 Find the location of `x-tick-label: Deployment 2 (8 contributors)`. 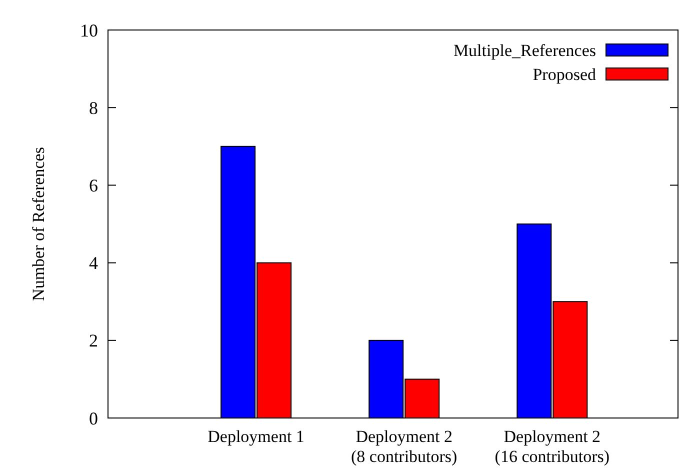

x-tick-label: Deployment 2 (8 contributors) is located at coordinates (404, 446).